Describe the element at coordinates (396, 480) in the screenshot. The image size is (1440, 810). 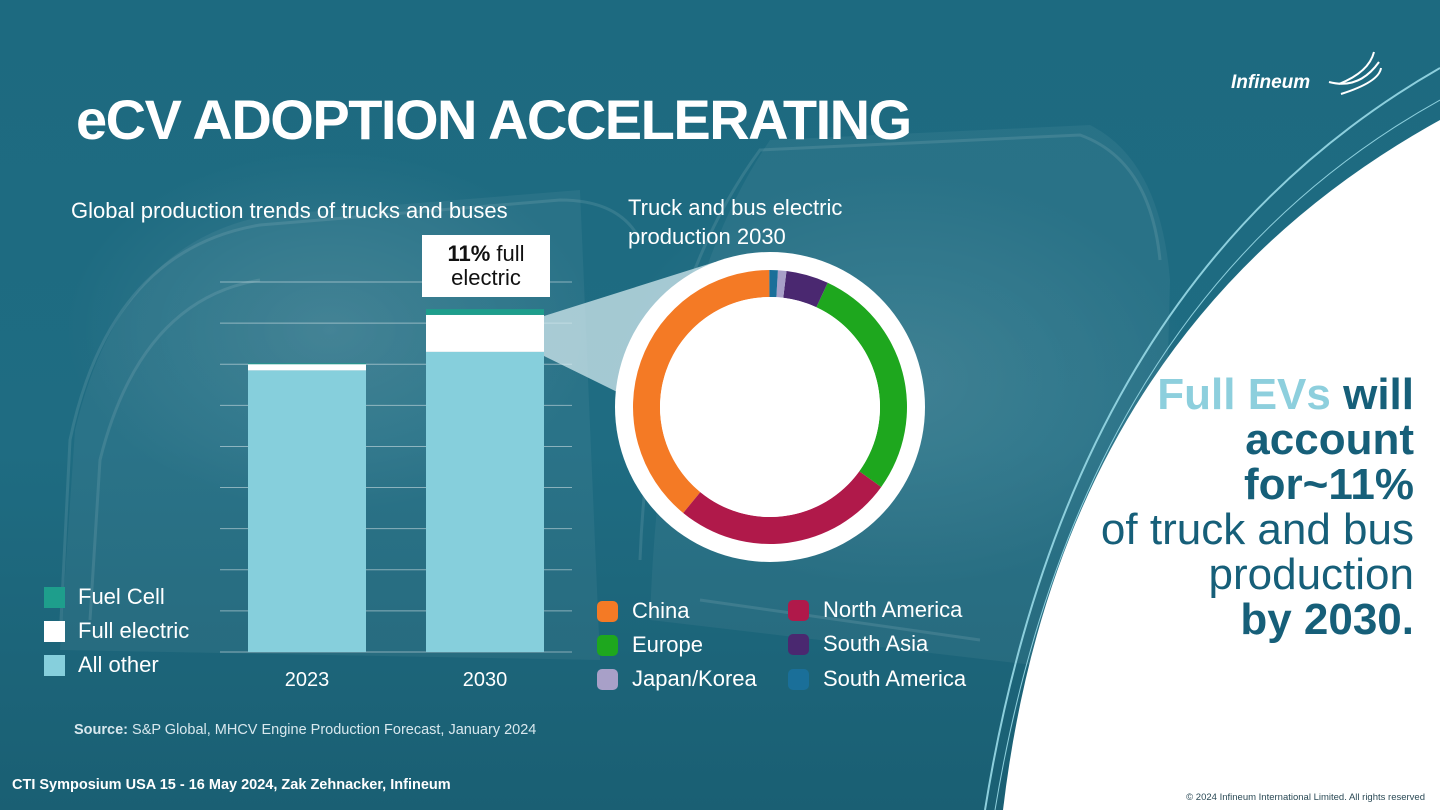
I see `bar-series` at that location.